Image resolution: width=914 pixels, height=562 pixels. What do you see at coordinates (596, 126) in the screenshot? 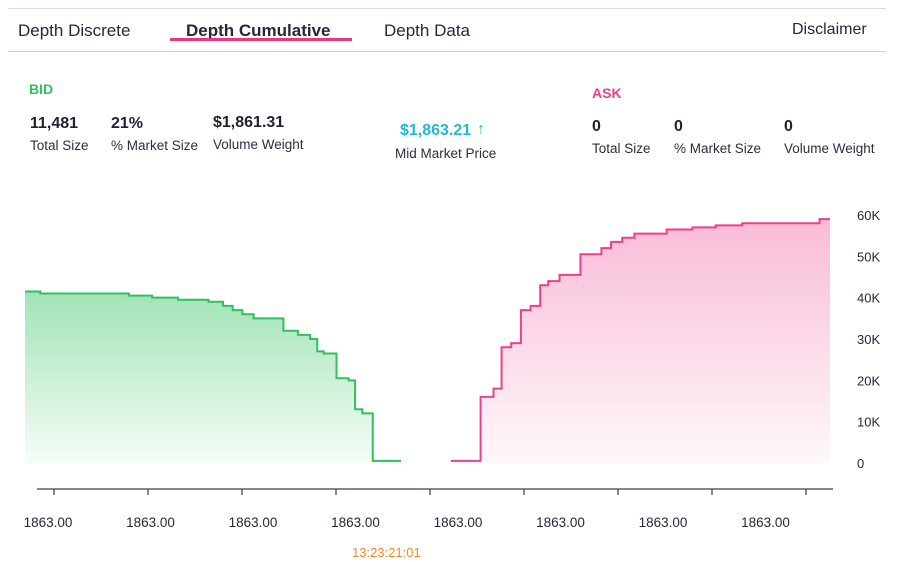
I see `ask-total-size: 0` at bounding box center [596, 126].